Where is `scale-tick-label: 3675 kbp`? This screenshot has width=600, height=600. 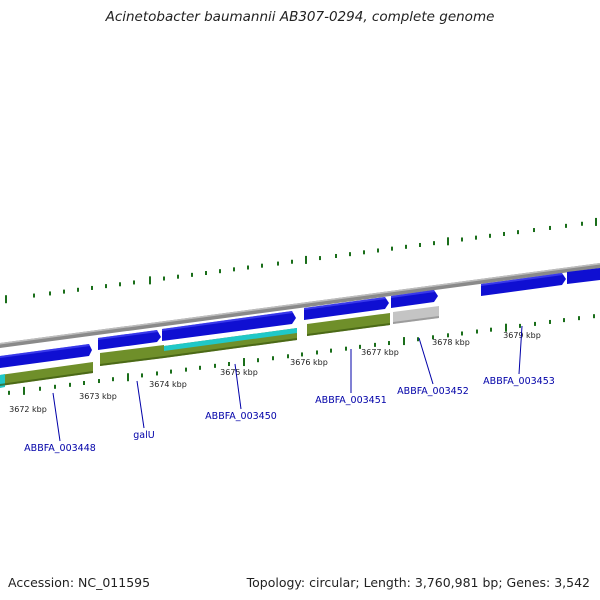 scale-tick-label: 3675 kbp is located at coordinates (239, 372).